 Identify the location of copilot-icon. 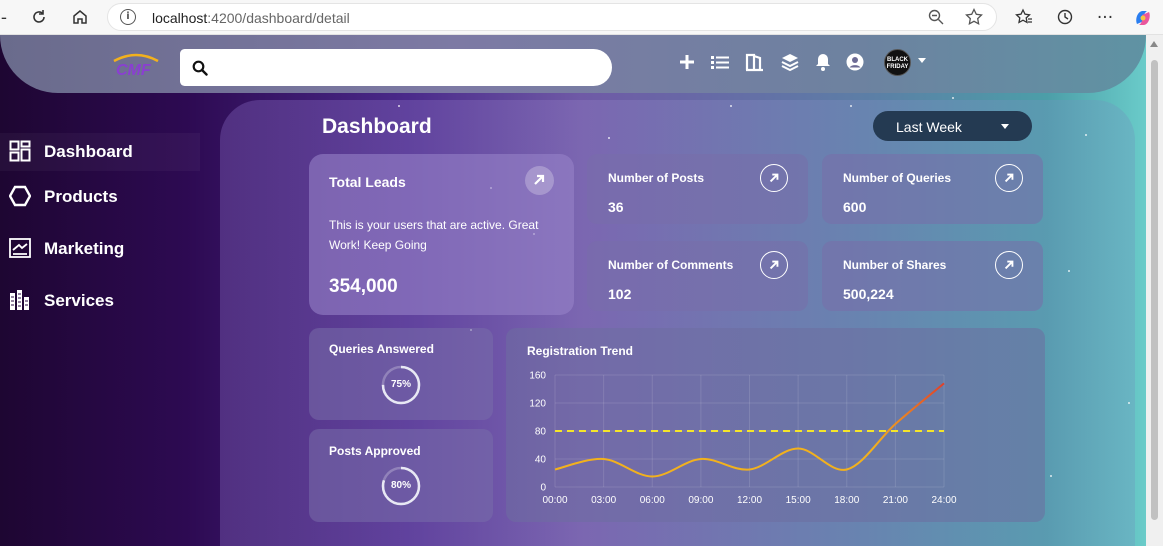
(1143, 18).